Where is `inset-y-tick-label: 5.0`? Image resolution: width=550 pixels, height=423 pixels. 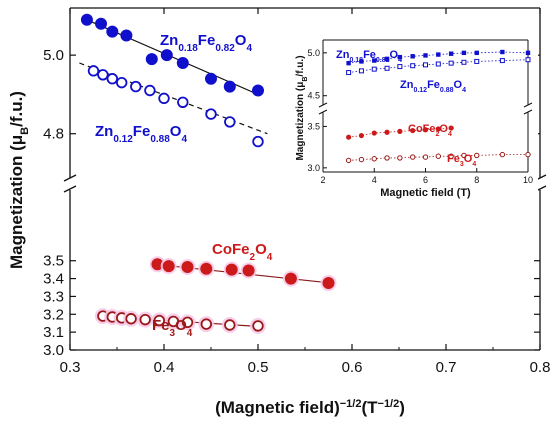 inset-y-tick-label: 5.0 is located at coordinates (313, 53).